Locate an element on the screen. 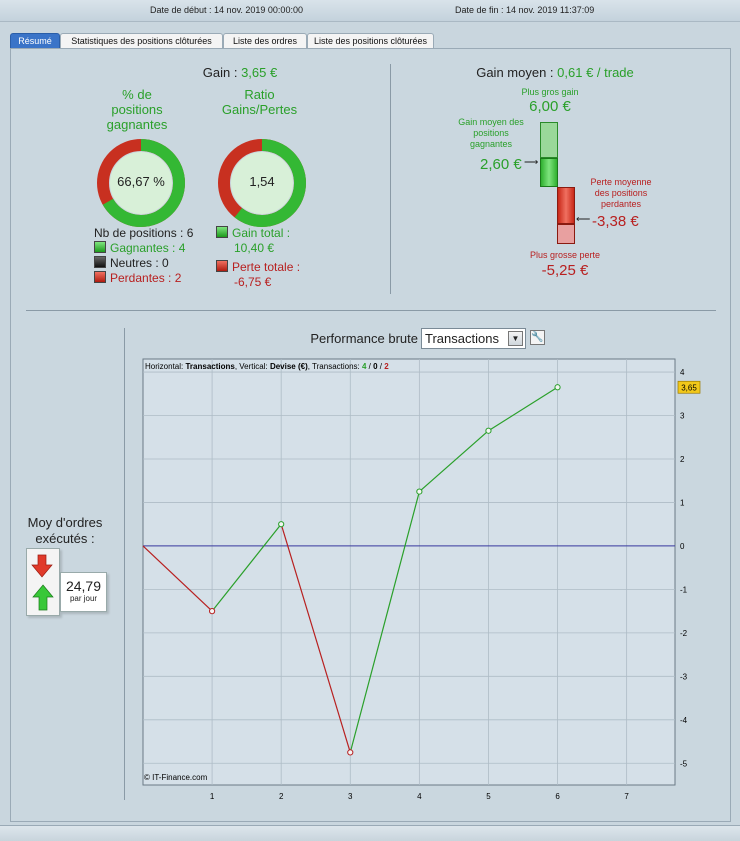  orders-arrows-icon is located at coordinates (42, 582).